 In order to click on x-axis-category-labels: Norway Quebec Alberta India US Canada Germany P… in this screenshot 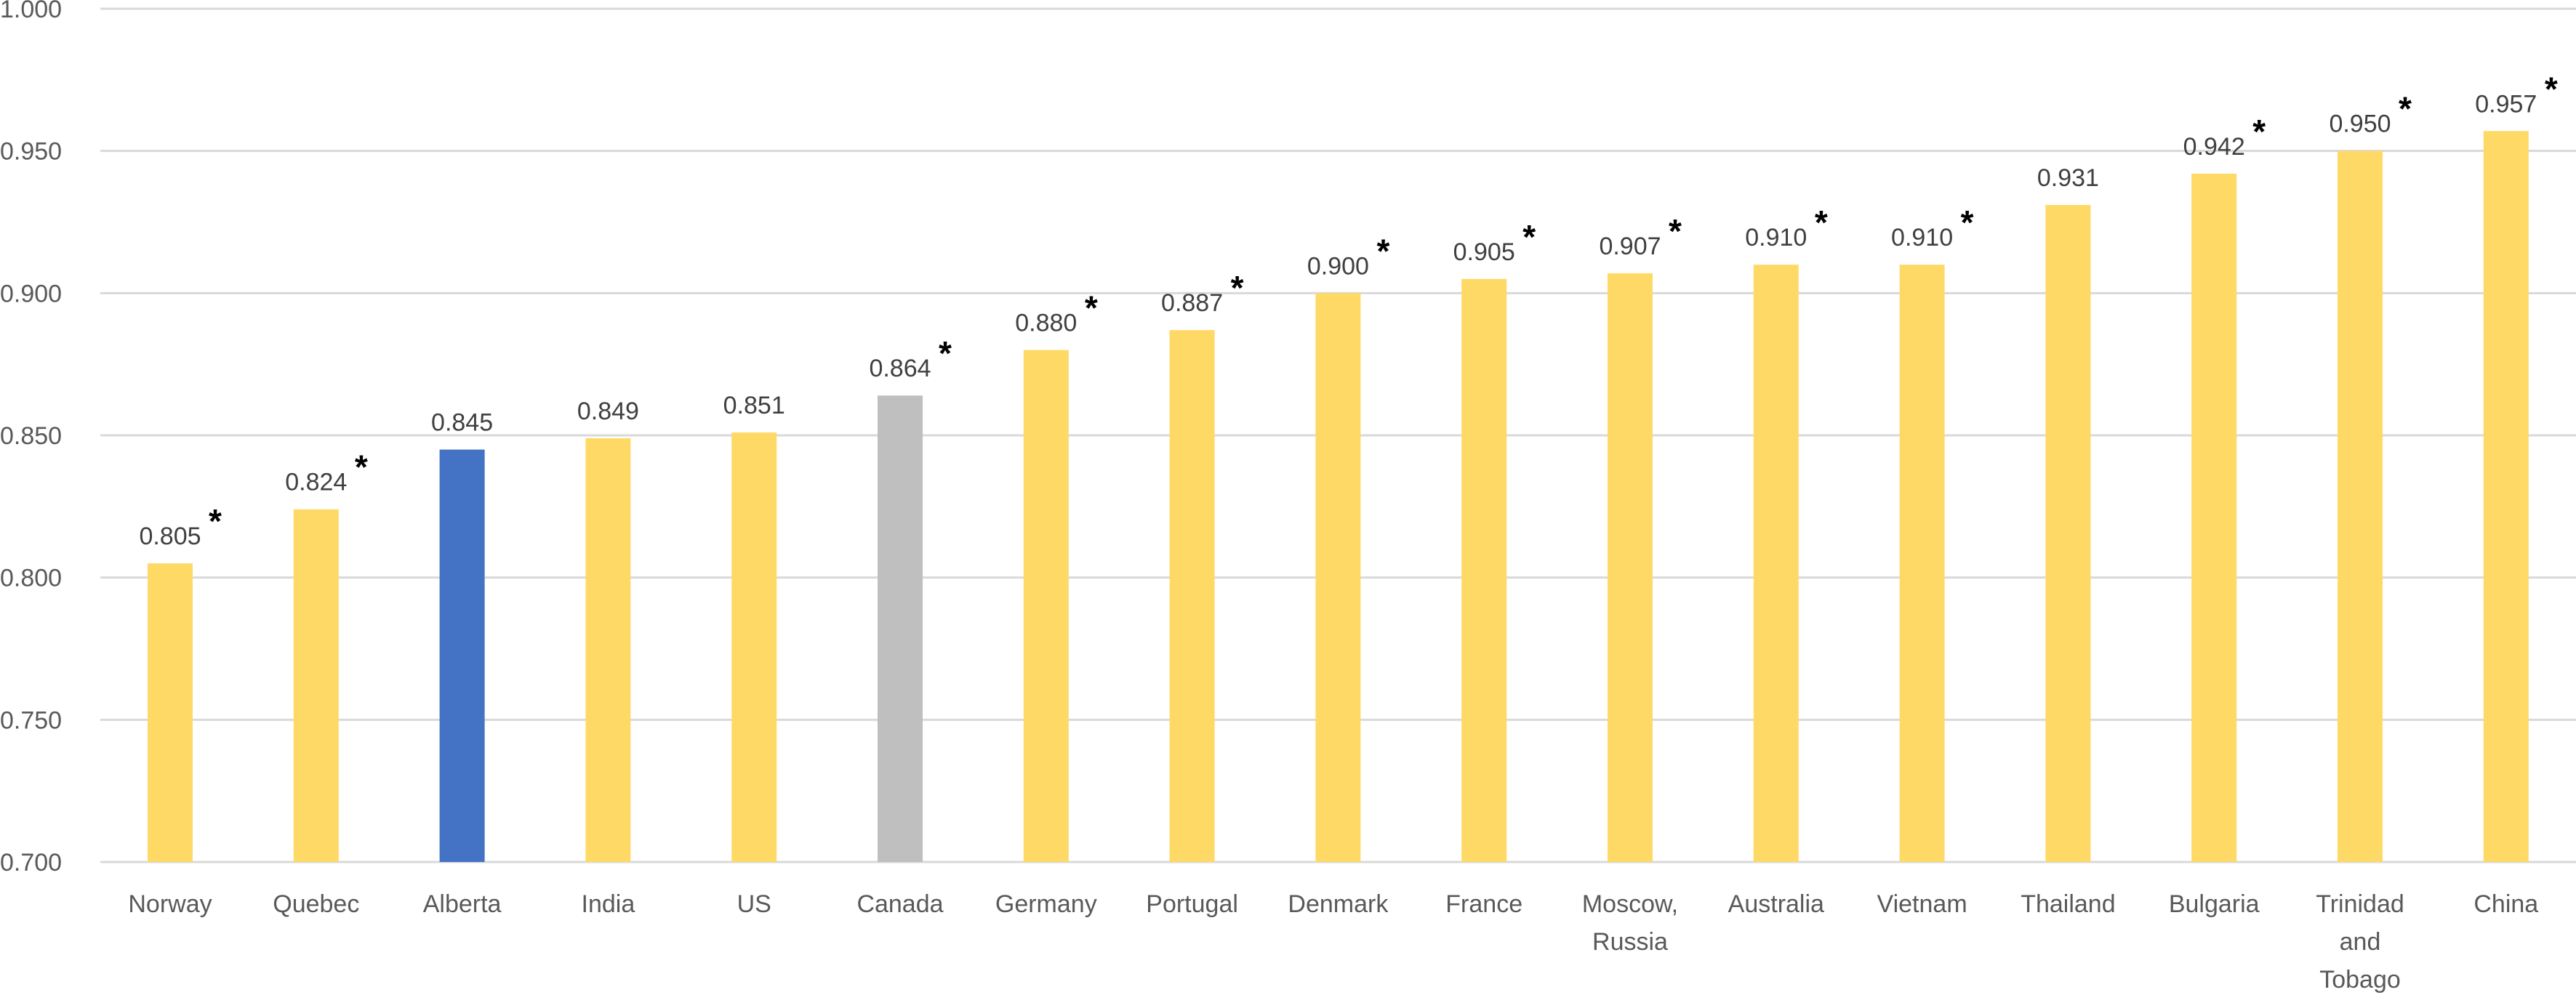, I will do `click(1333, 942)`.